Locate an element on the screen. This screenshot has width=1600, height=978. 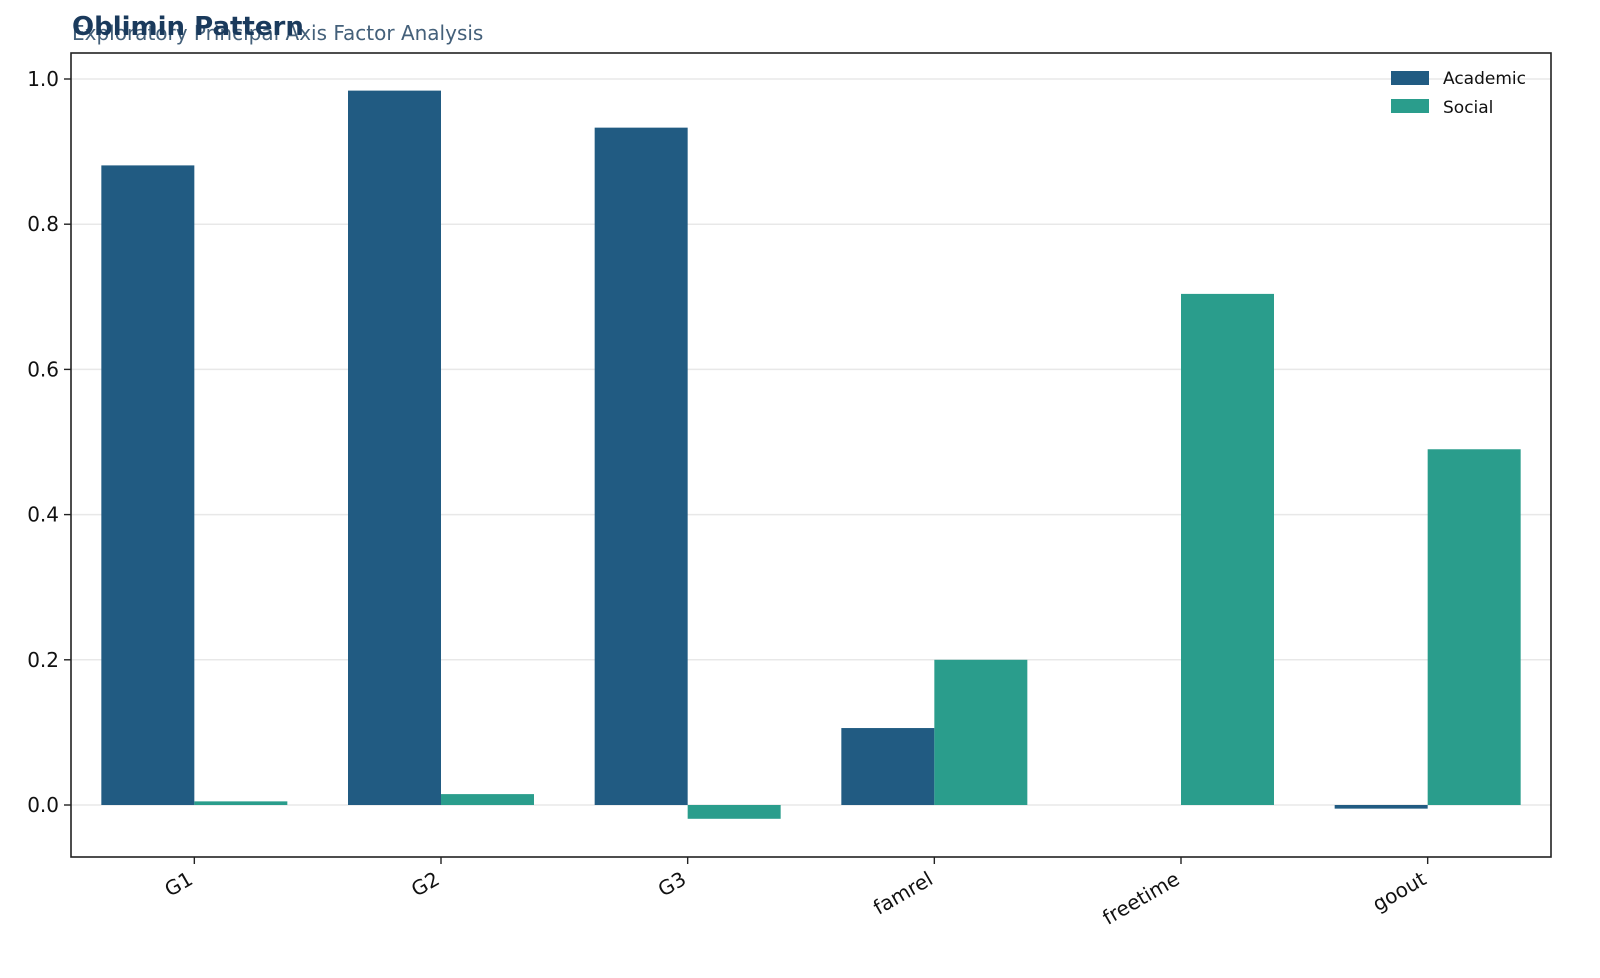
y-tick-label: 0.2 is located at coordinates (43, 660).